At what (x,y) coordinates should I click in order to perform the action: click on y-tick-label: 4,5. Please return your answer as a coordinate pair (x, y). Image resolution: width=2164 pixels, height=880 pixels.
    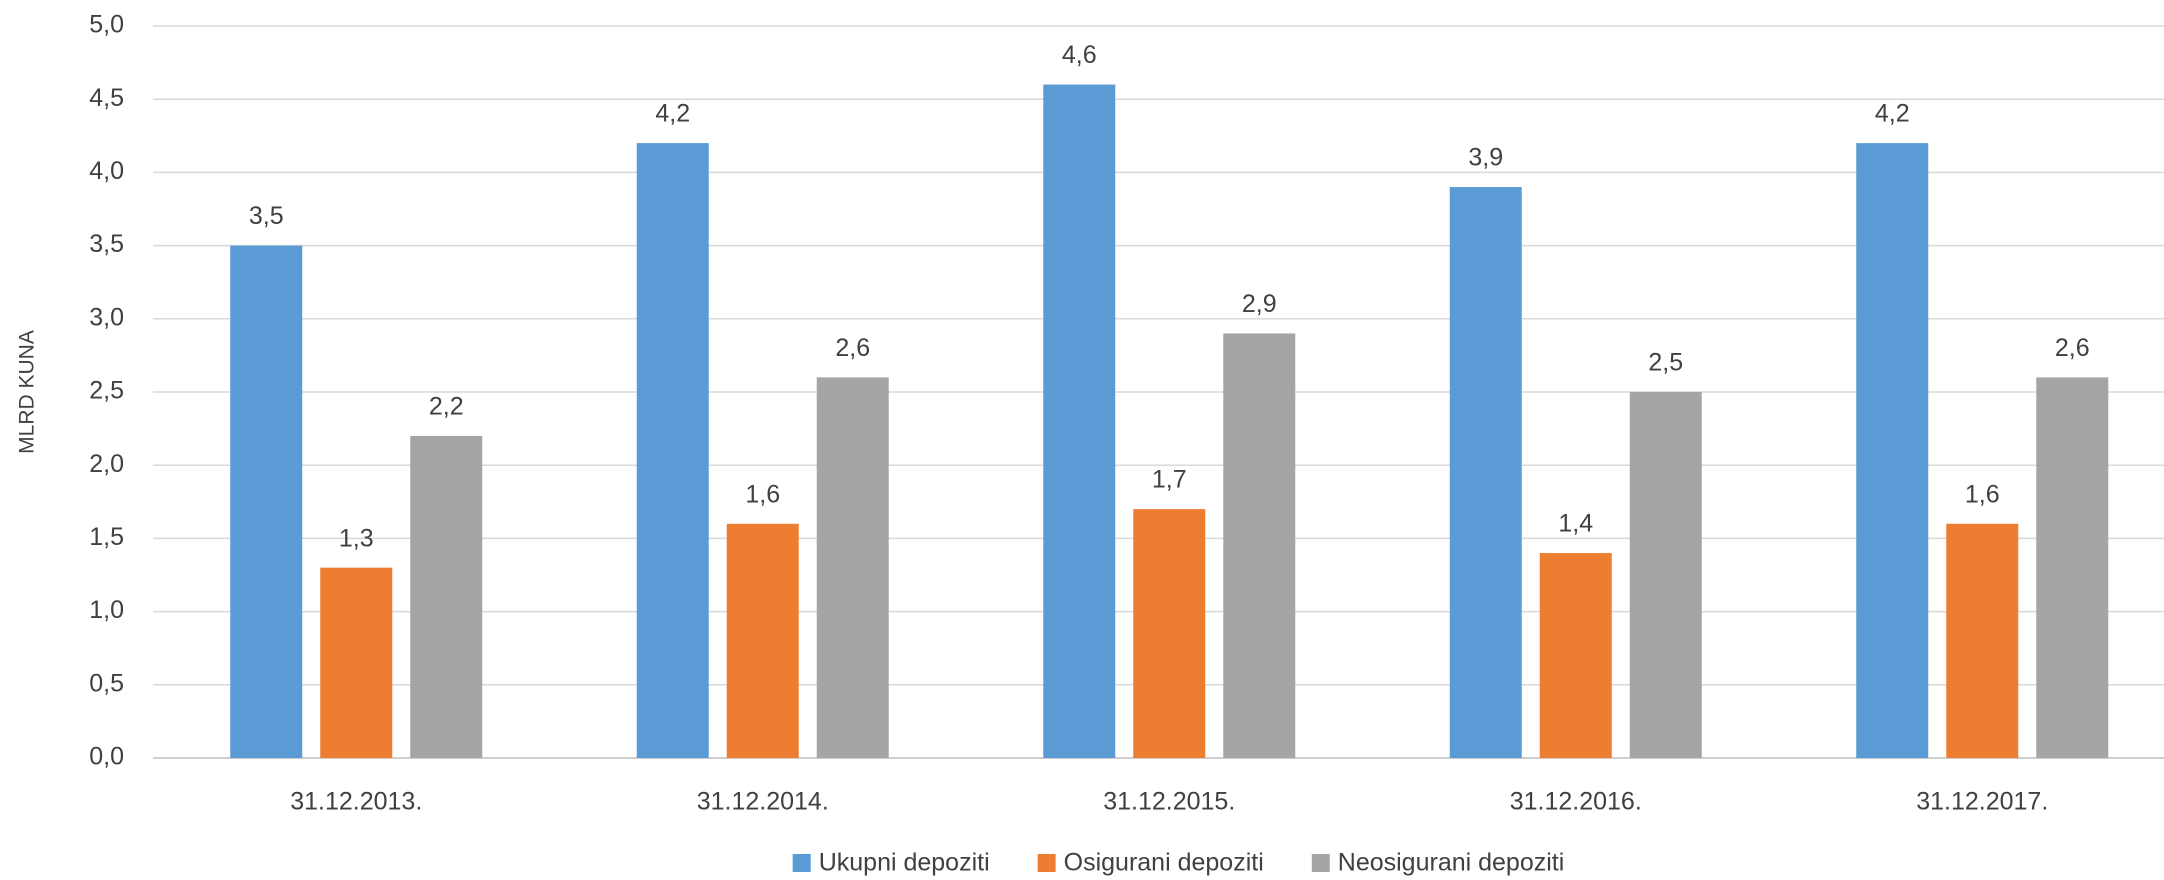
    Looking at the image, I should click on (106, 98).